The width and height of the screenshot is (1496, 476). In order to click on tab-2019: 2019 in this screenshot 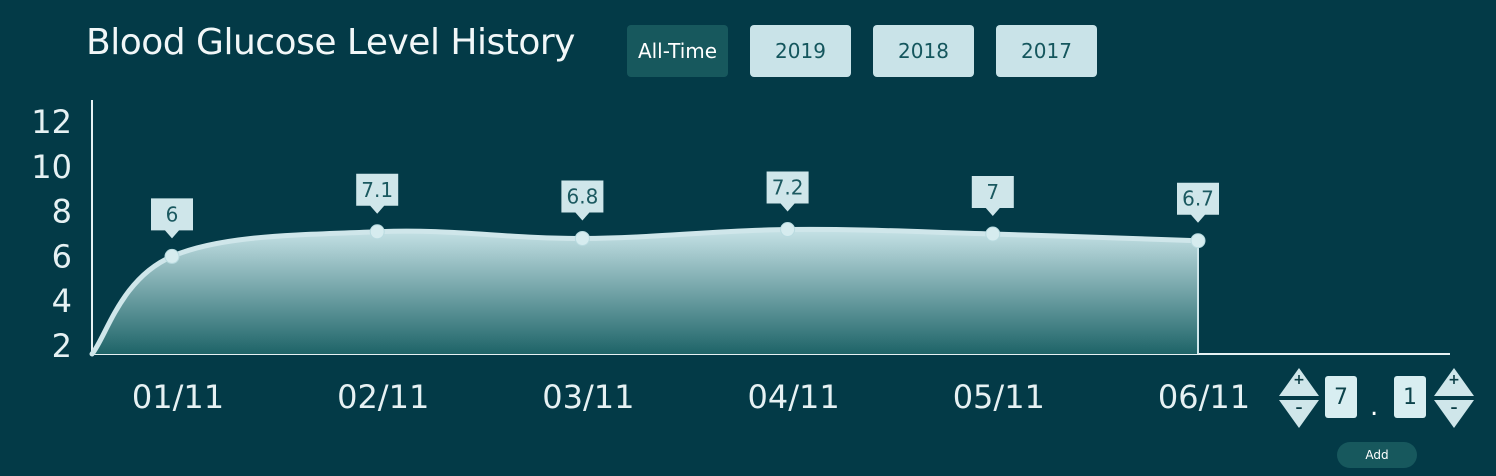, I will do `click(800, 51)`.